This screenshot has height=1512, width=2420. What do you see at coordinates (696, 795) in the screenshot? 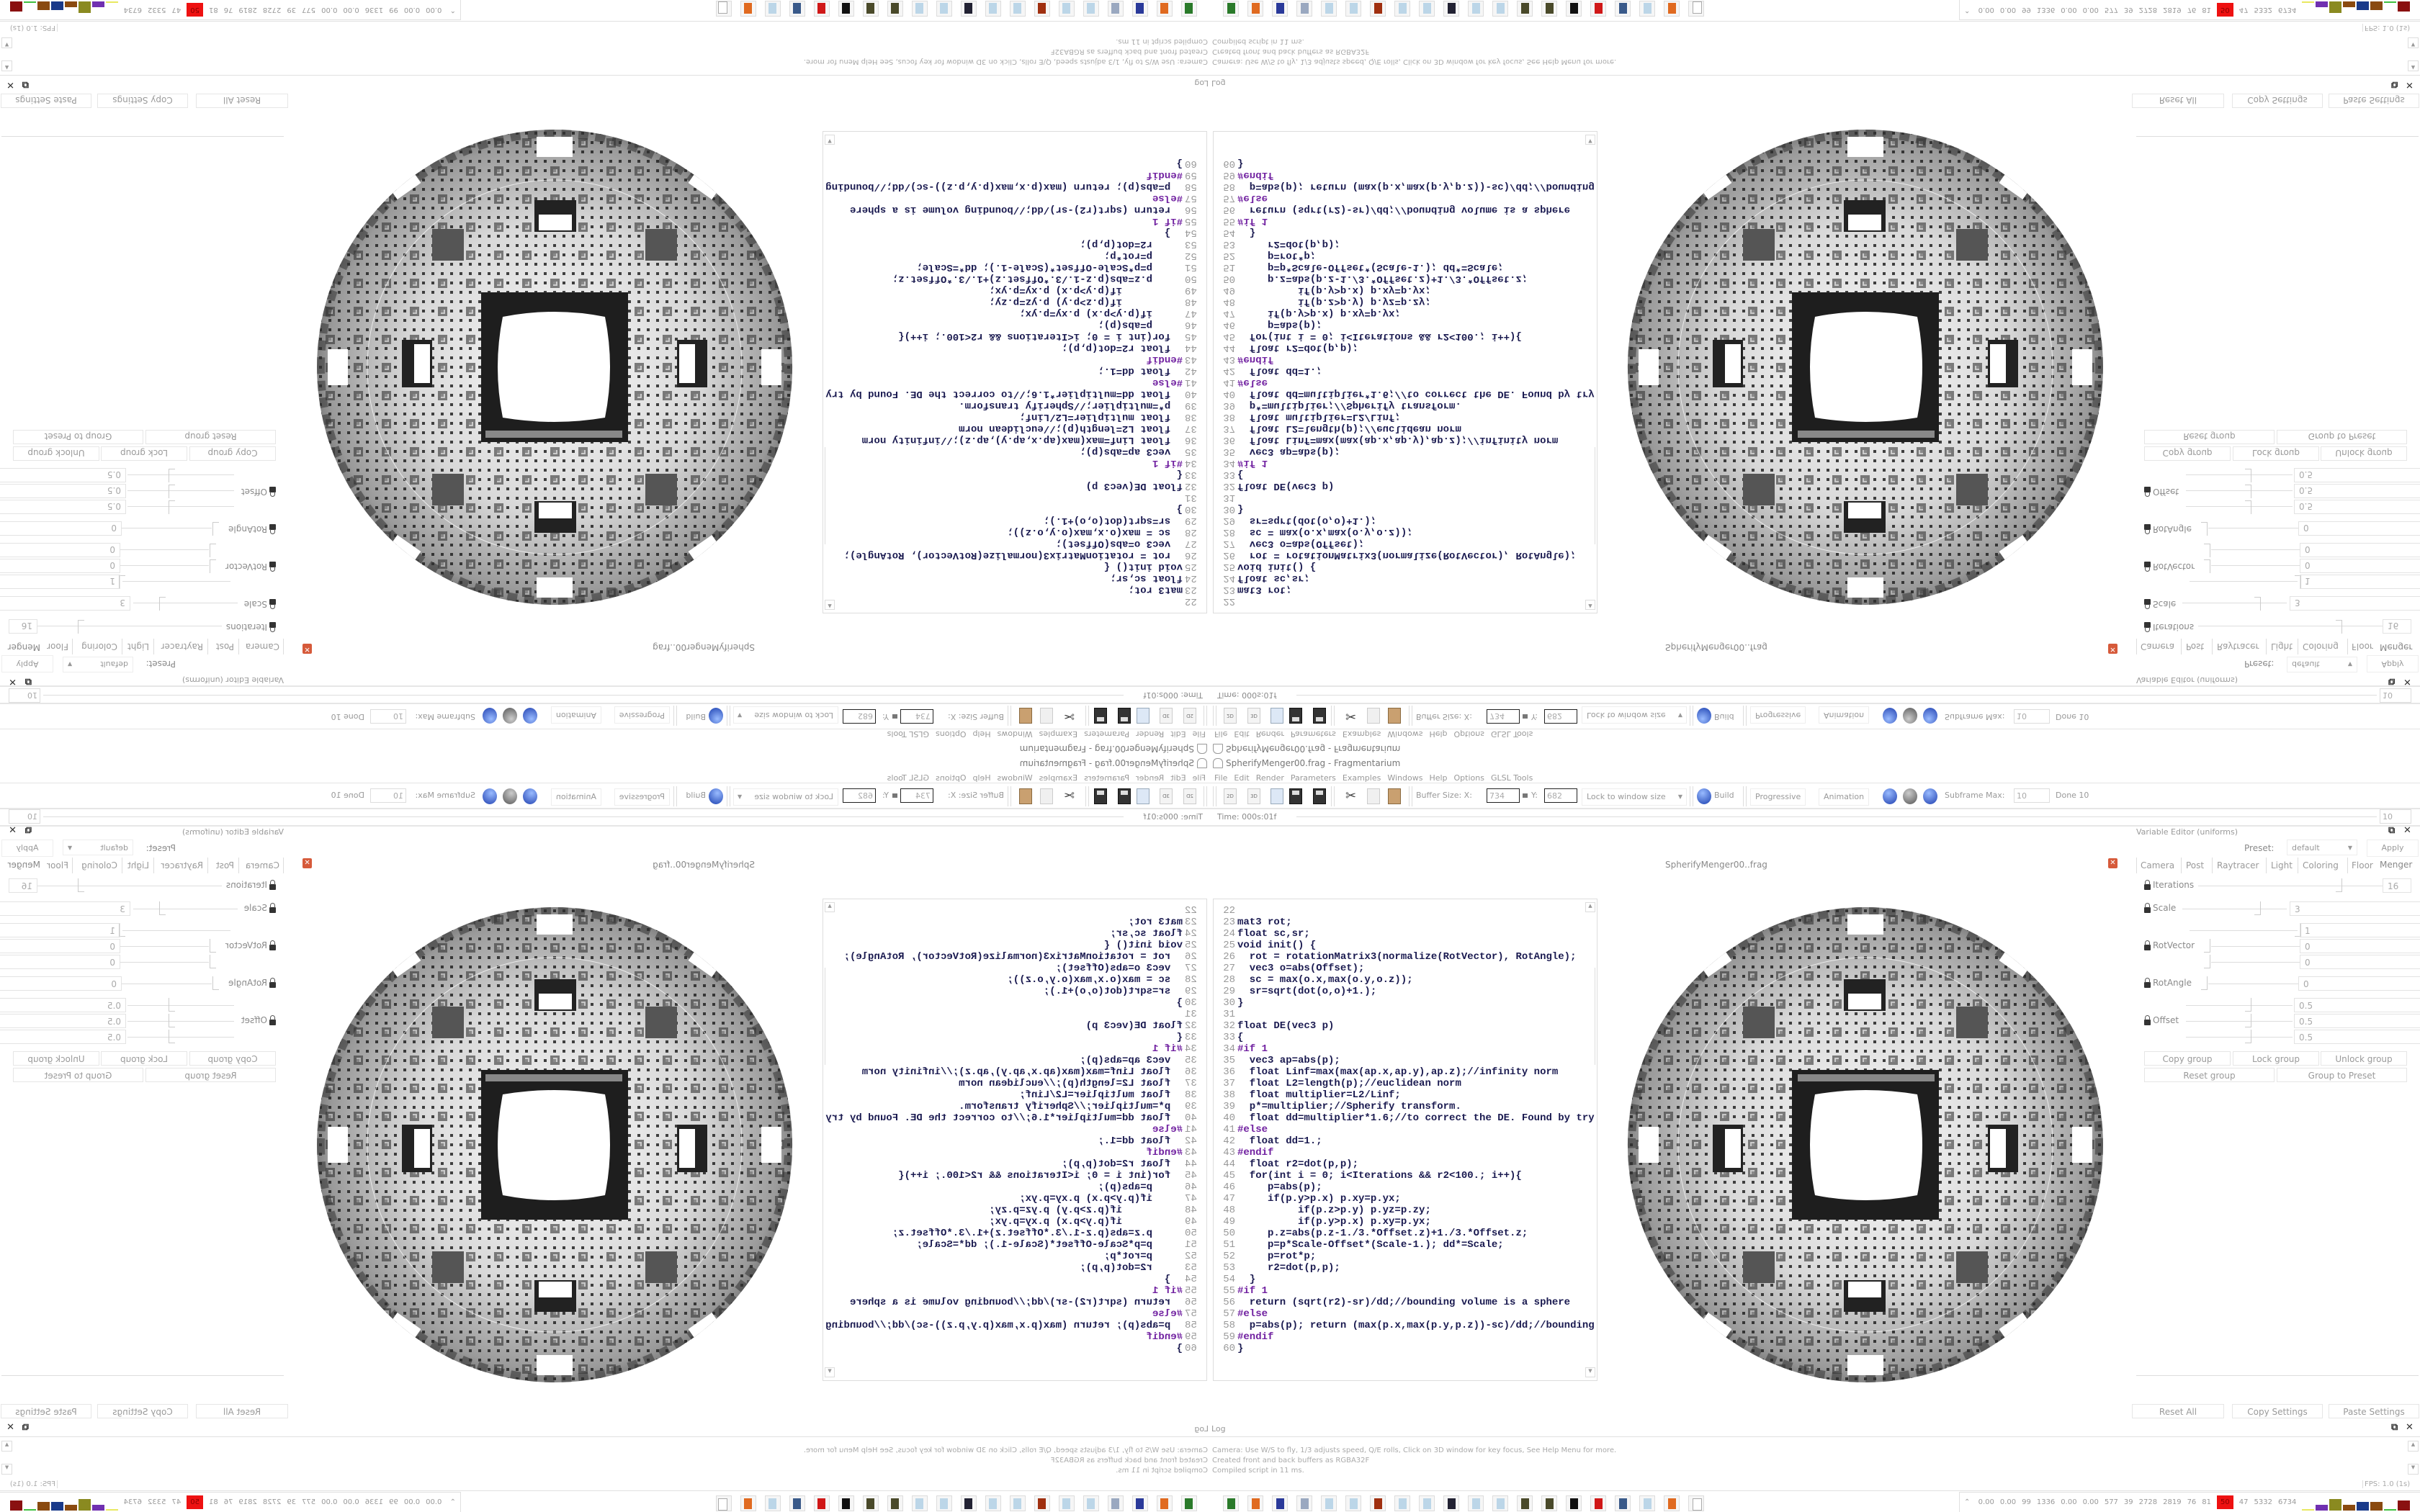
I see `build-button: Build` at bounding box center [696, 795].